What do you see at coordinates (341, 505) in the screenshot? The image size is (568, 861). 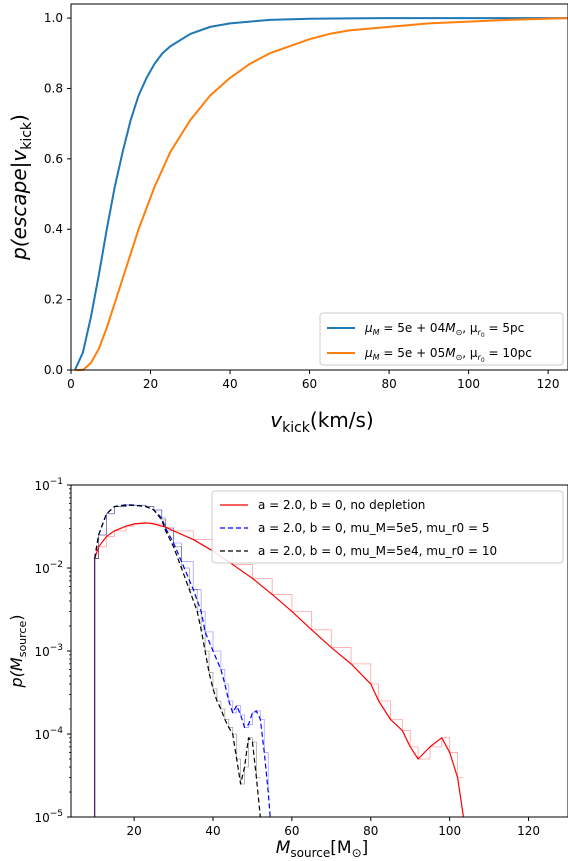 I see `legend-label-no-depletion: a = 2.0, b = 0, no depletion` at bounding box center [341, 505].